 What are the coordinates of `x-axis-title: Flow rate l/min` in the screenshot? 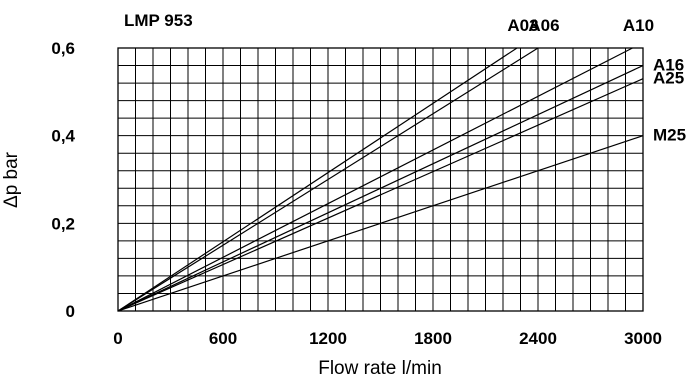 It's located at (380, 368).